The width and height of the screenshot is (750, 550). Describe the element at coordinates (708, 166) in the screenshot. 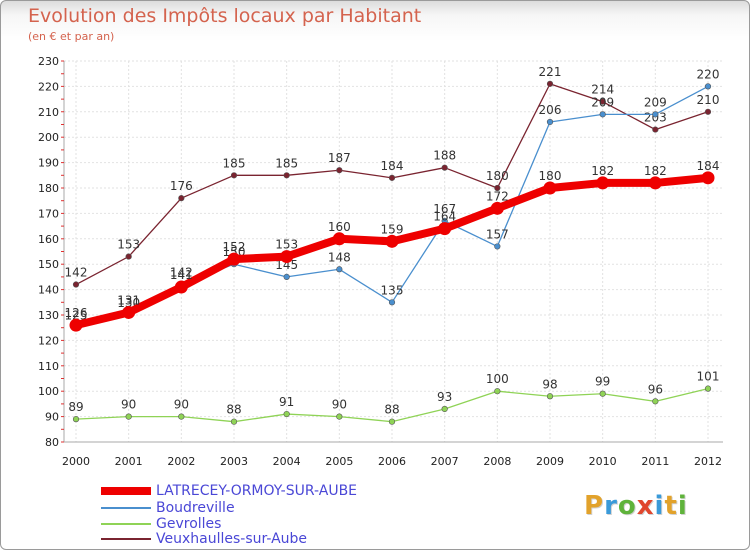

I see `data-label: 184` at that location.